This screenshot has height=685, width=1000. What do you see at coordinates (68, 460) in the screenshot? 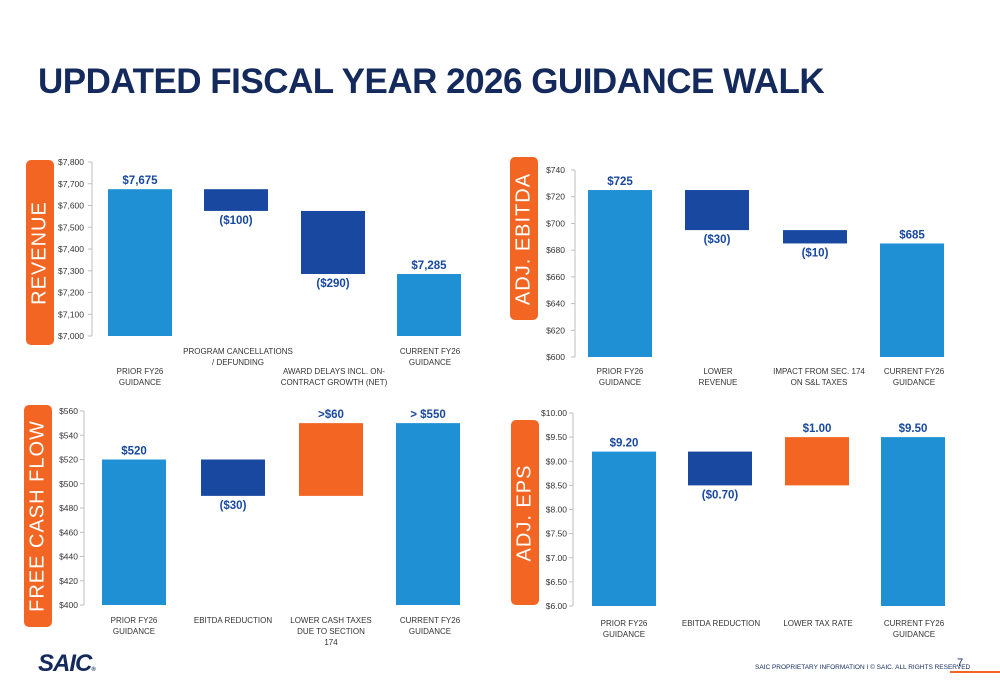
I see `fcf-tick-label: $520` at bounding box center [68, 460].